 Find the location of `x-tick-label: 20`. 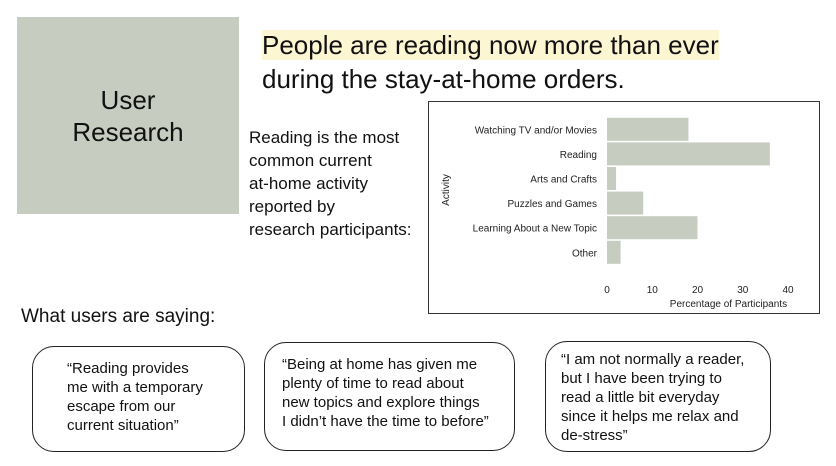

x-tick-label: 20 is located at coordinates (698, 290).